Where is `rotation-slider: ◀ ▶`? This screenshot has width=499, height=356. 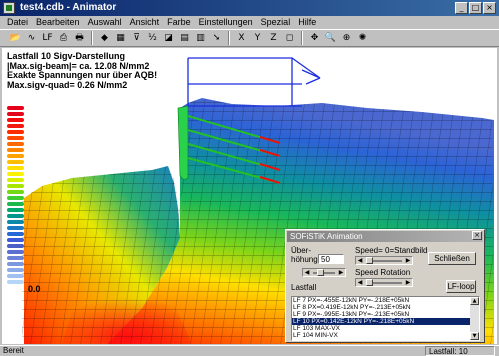
rotation-slider: ◀ ▶ is located at coordinates (384, 282).